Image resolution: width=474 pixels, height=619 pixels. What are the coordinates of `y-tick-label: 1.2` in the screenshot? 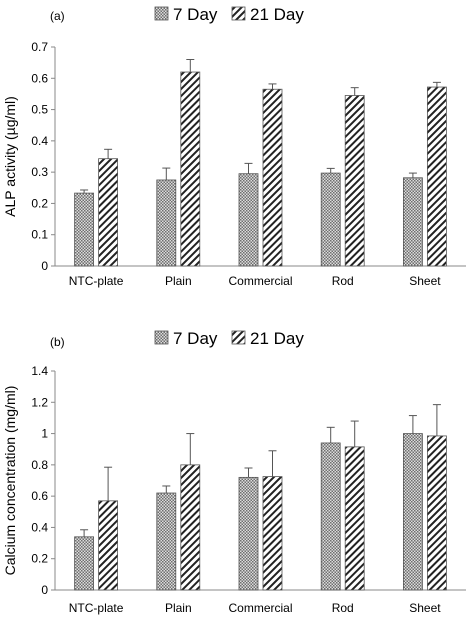 It's located at (39, 402).